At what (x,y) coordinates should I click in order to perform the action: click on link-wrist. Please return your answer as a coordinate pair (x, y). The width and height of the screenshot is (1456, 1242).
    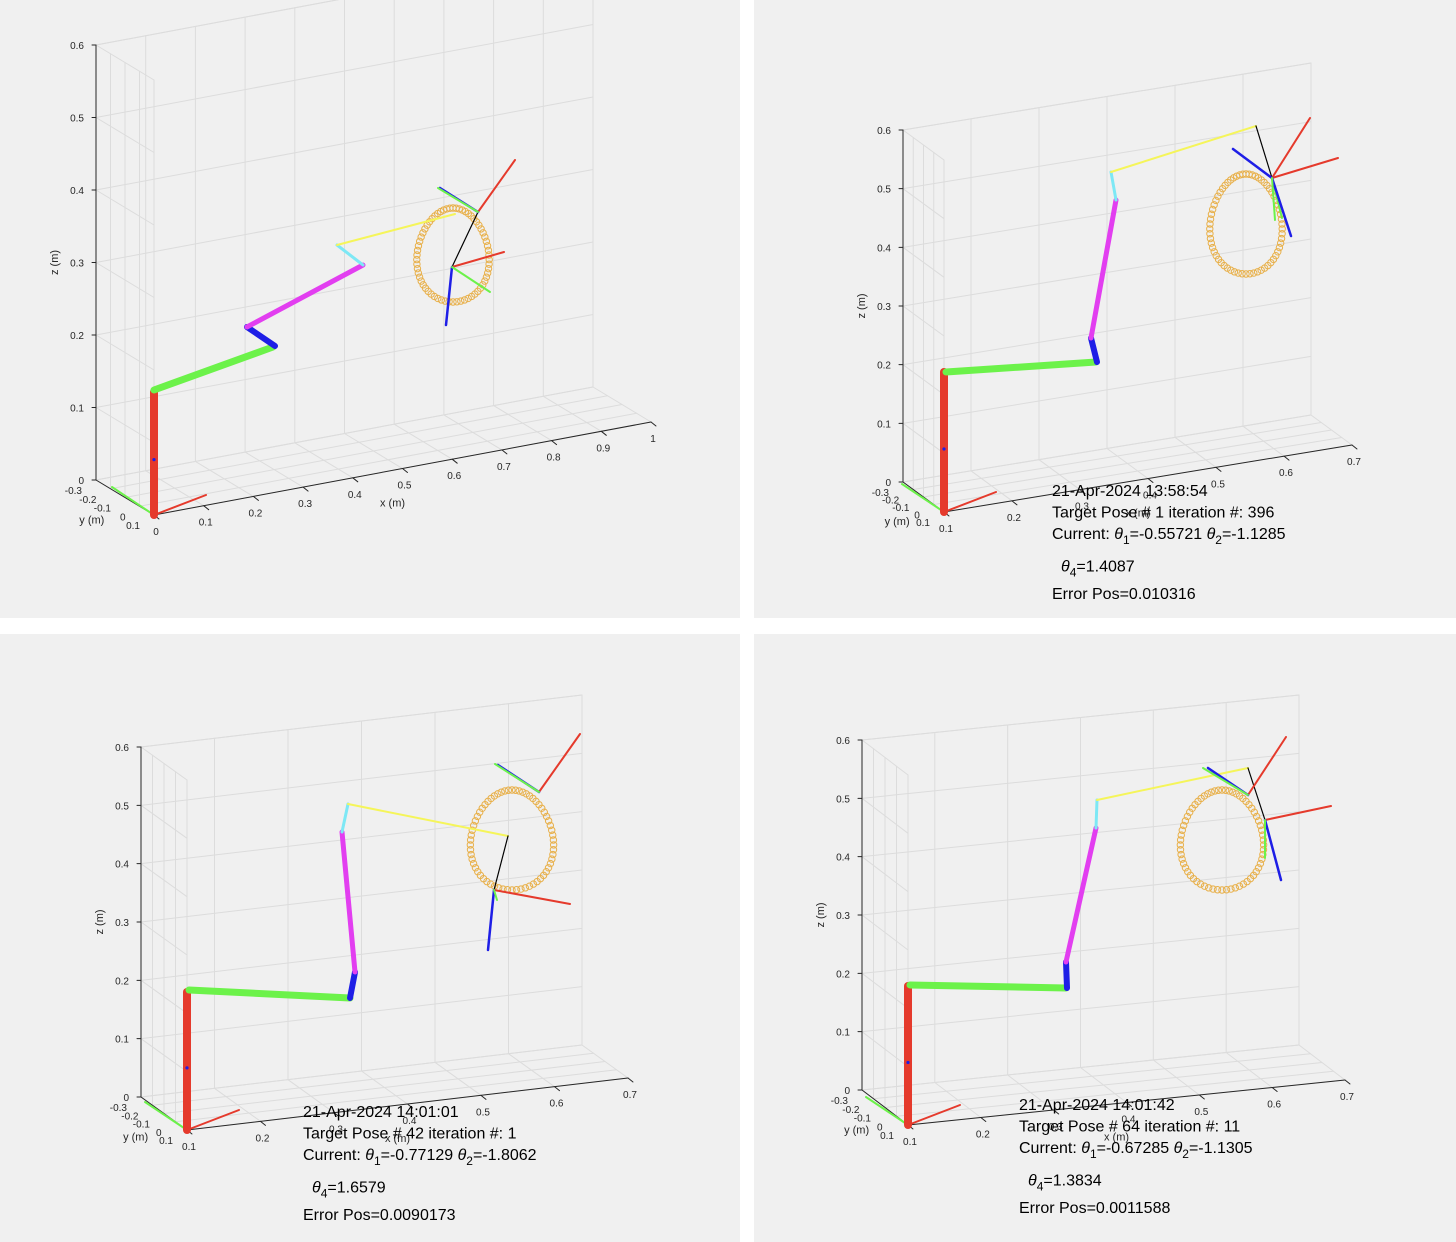
    Looking at the image, I should click on (1113, 186).